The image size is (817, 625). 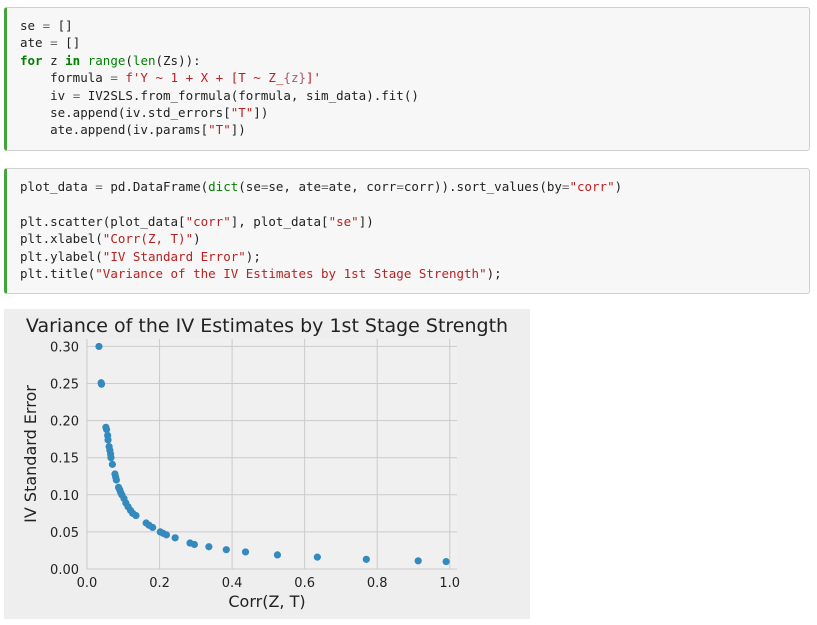 What do you see at coordinates (61, 239) in the screenshot?
I see `code-token: plt.xlabel(` at bounding box center [61, 239].